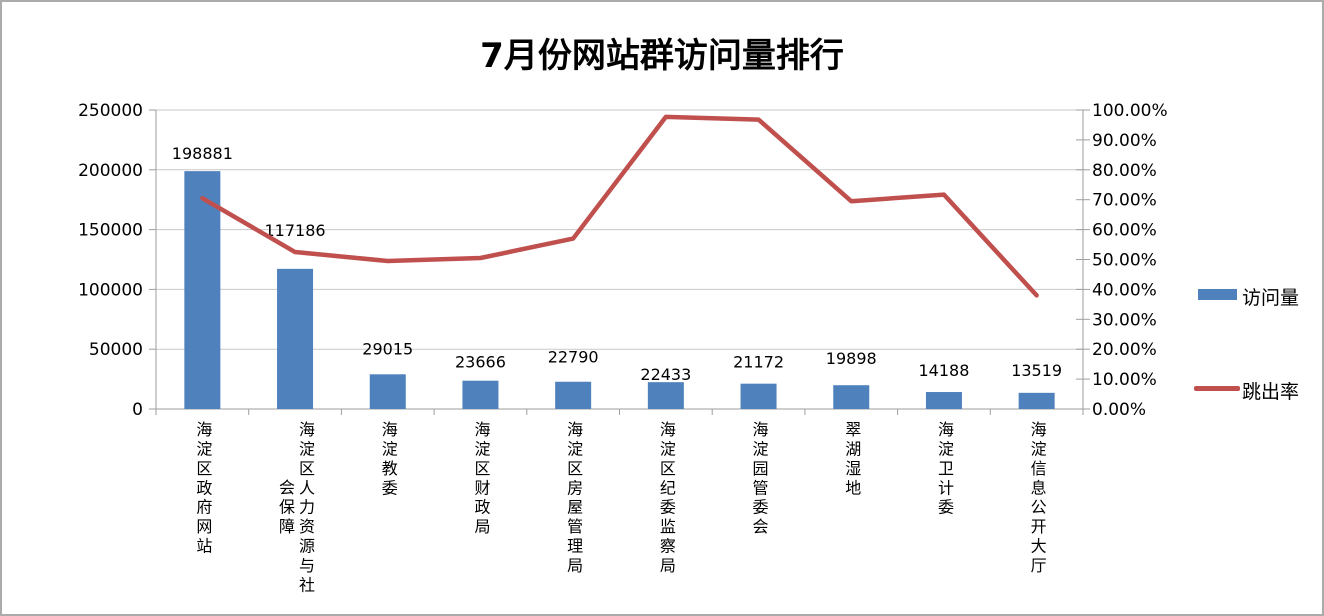  I want to click on right-axis-tick-label: 70.00%, so click(1124, 201).